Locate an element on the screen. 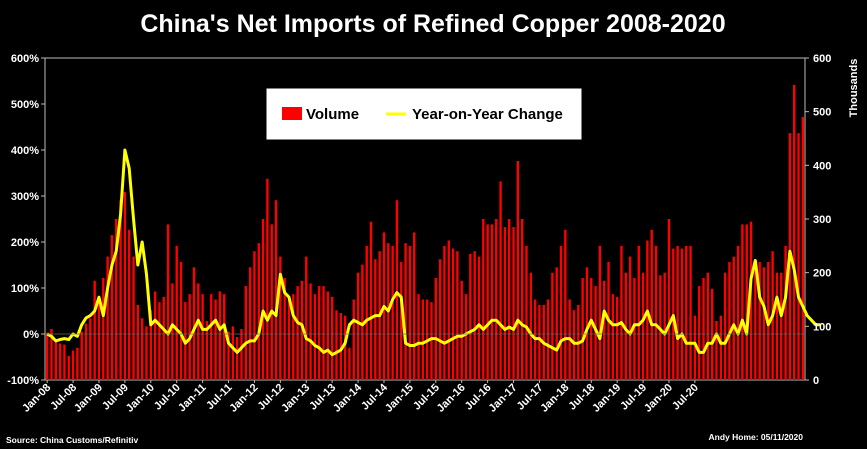 Image resolution: width=867 pixels, height=449 pixels. legend-label-volume: Volume is located at coordinates (332, 114).